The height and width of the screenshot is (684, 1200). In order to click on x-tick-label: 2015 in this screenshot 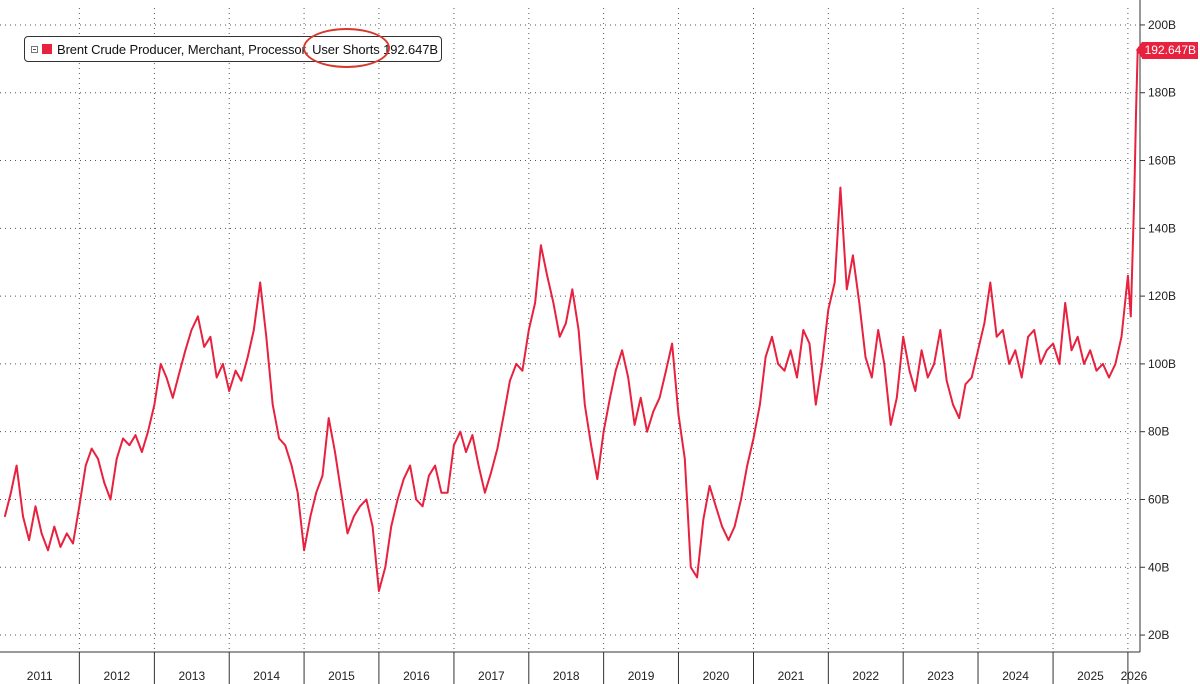, I will do `click(341, 676)`.